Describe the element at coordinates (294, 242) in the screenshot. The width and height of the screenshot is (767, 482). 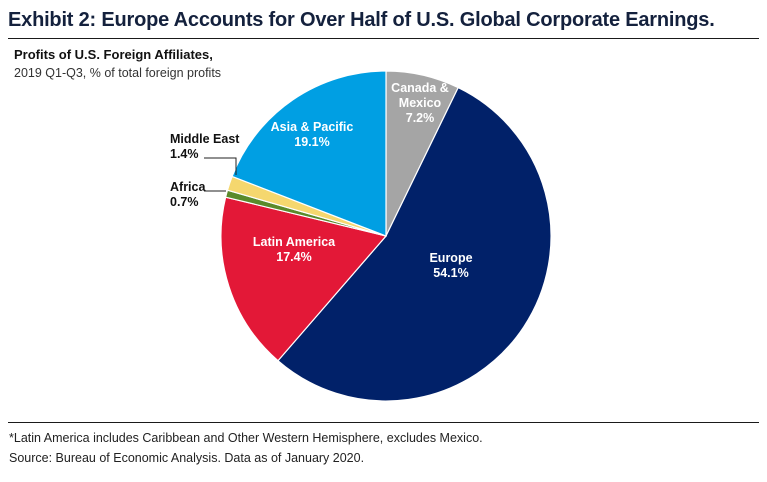
I see `slice-name-latin-america: Latin America` at that location.